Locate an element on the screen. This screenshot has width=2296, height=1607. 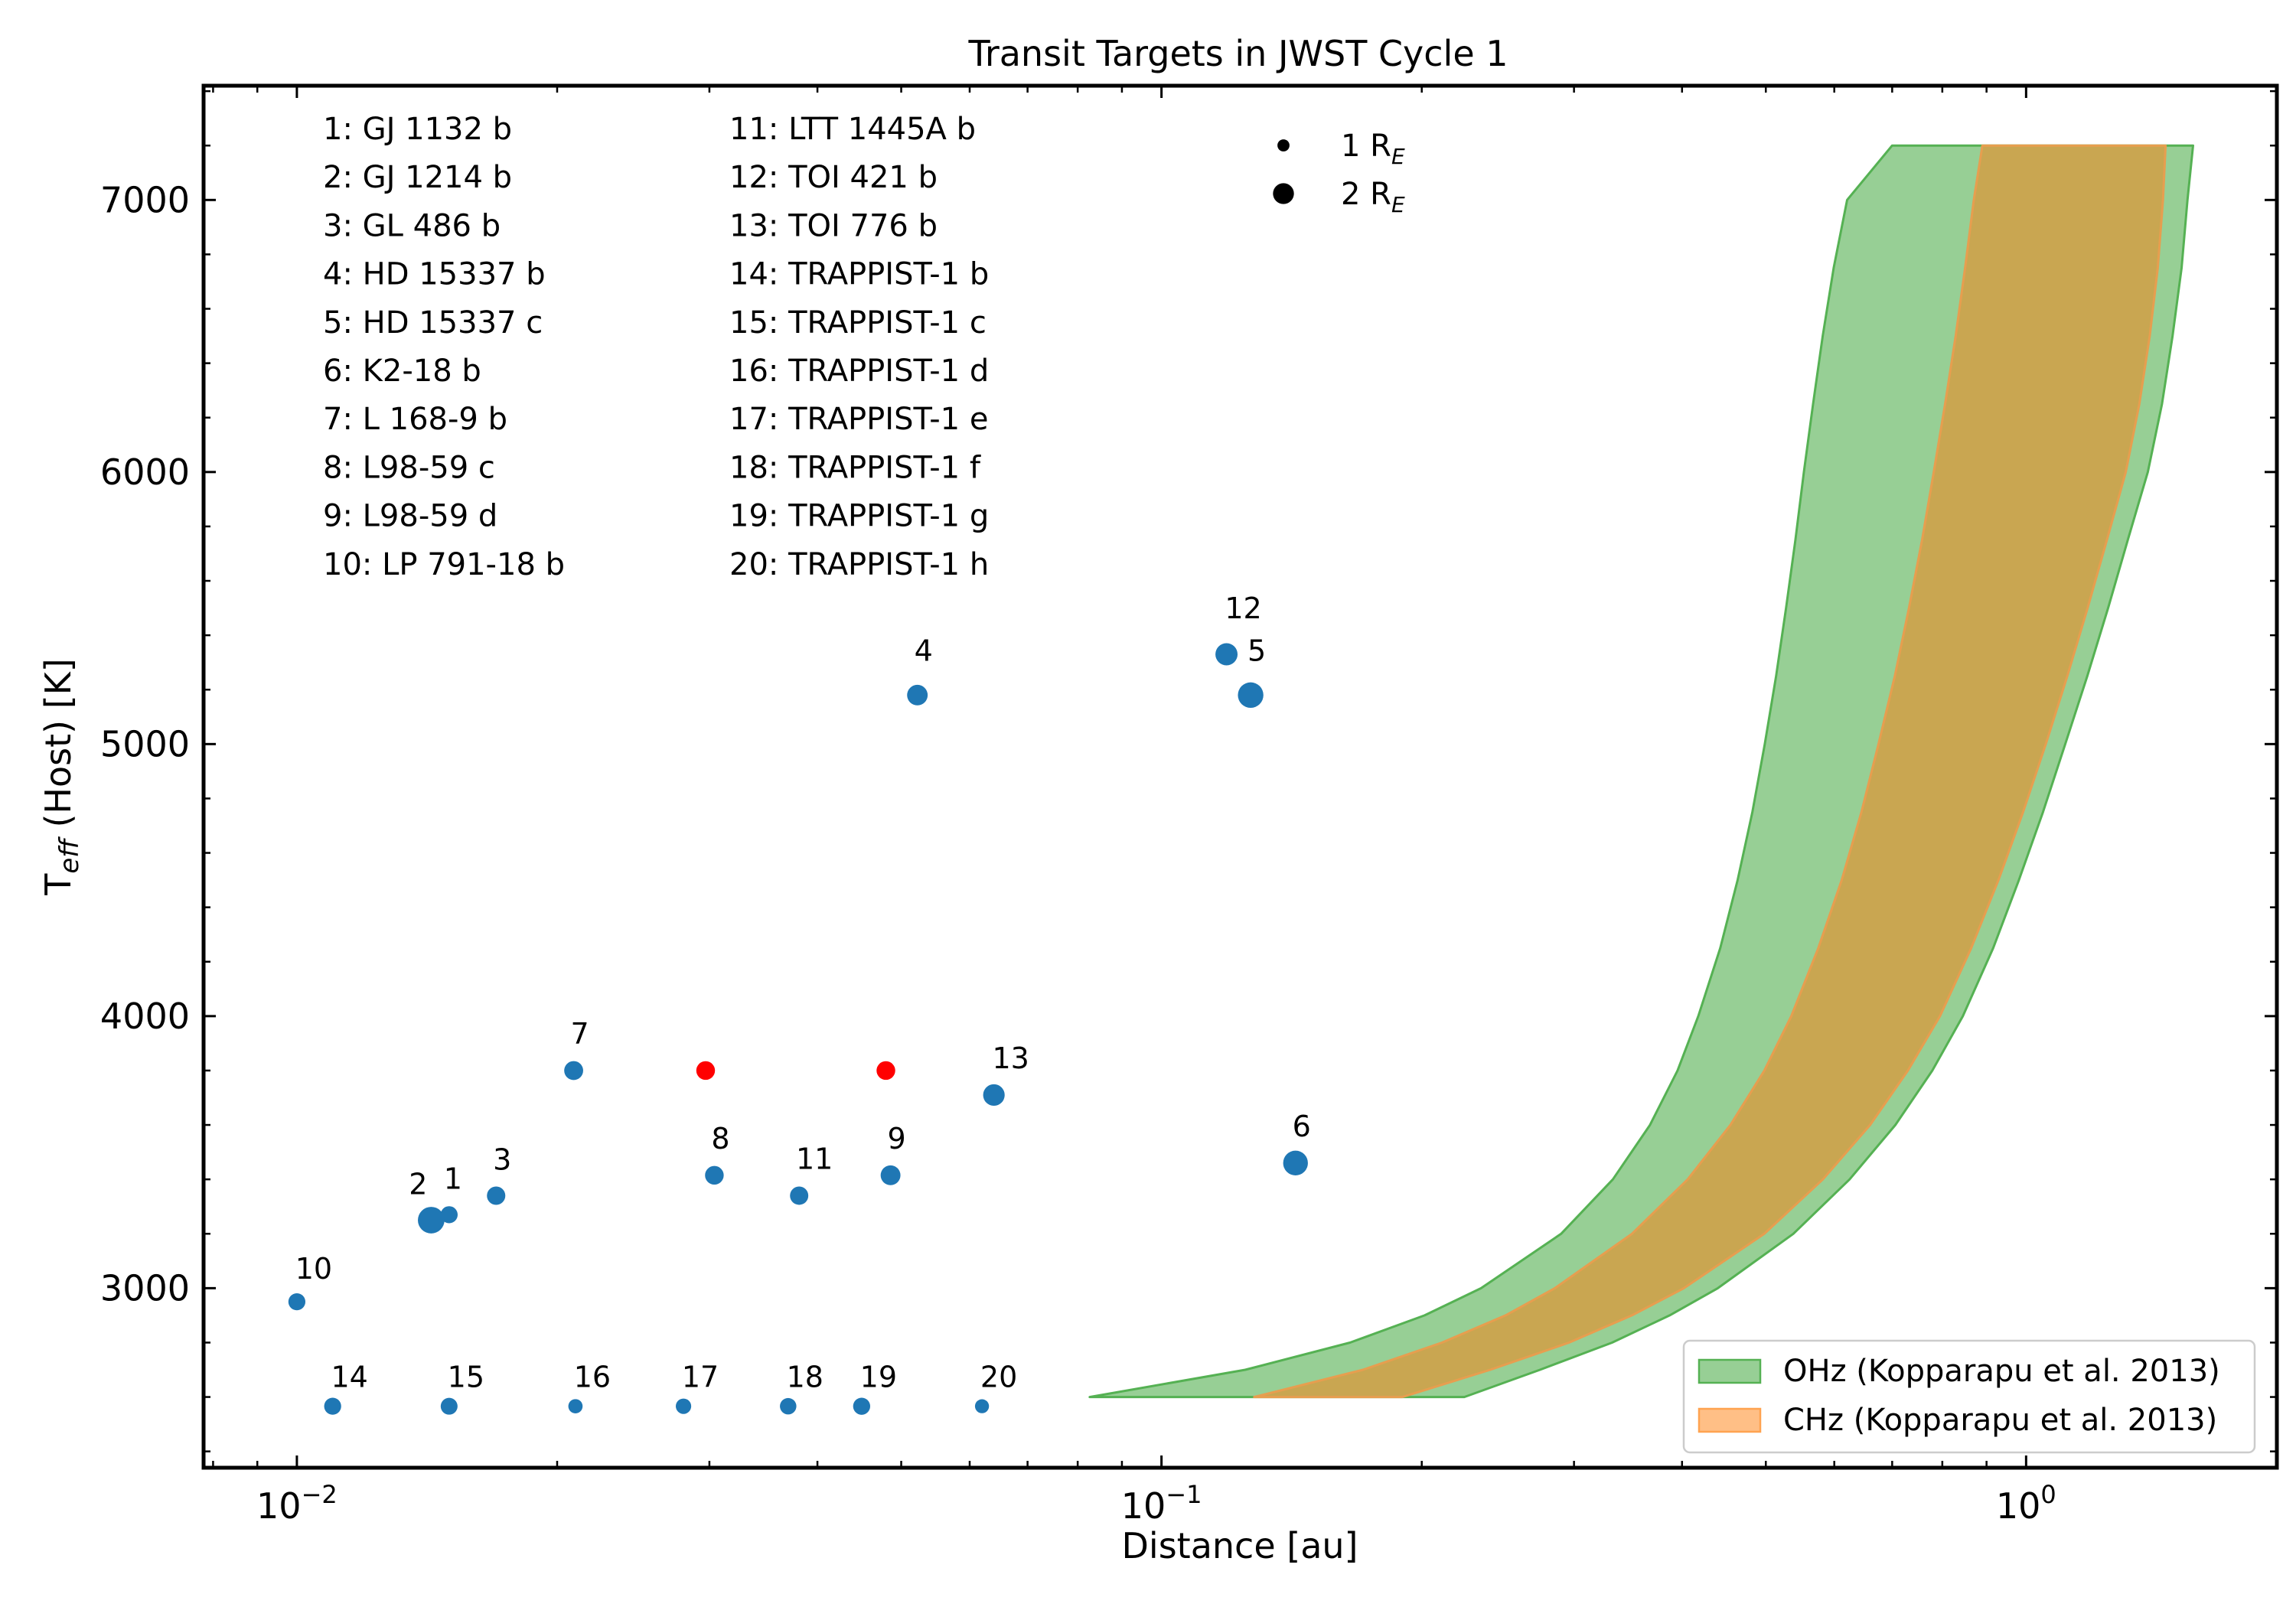
legend-ohz-swatch is located at coordinates (1730, 1371).